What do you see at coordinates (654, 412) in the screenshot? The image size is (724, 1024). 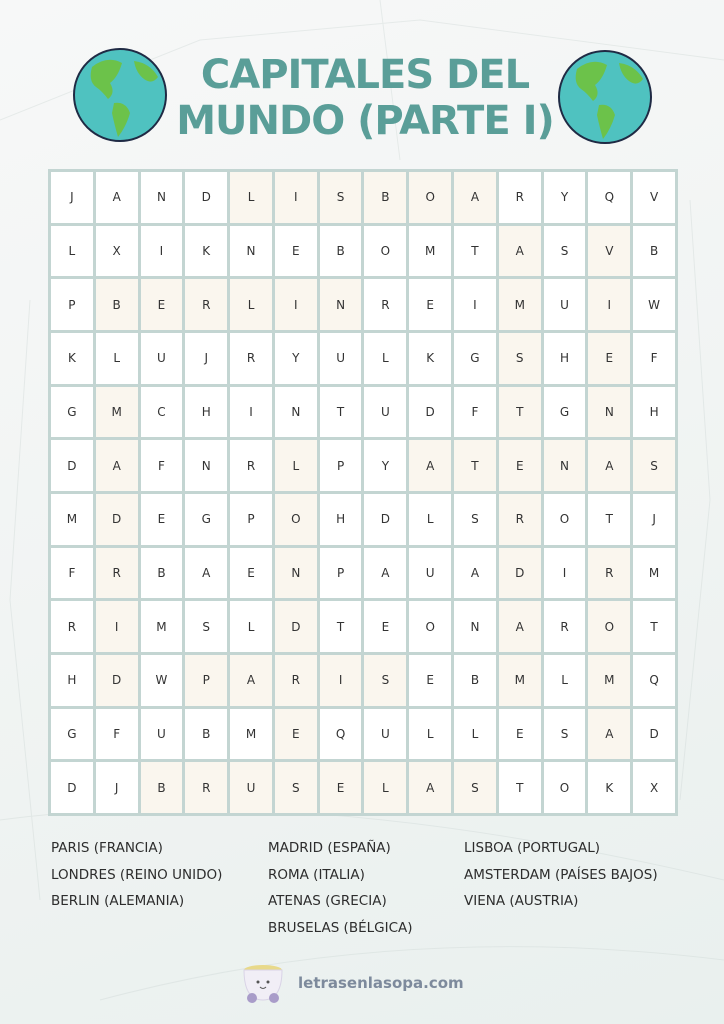 I see `grid-cell: H` at bounding box center [654, 412].